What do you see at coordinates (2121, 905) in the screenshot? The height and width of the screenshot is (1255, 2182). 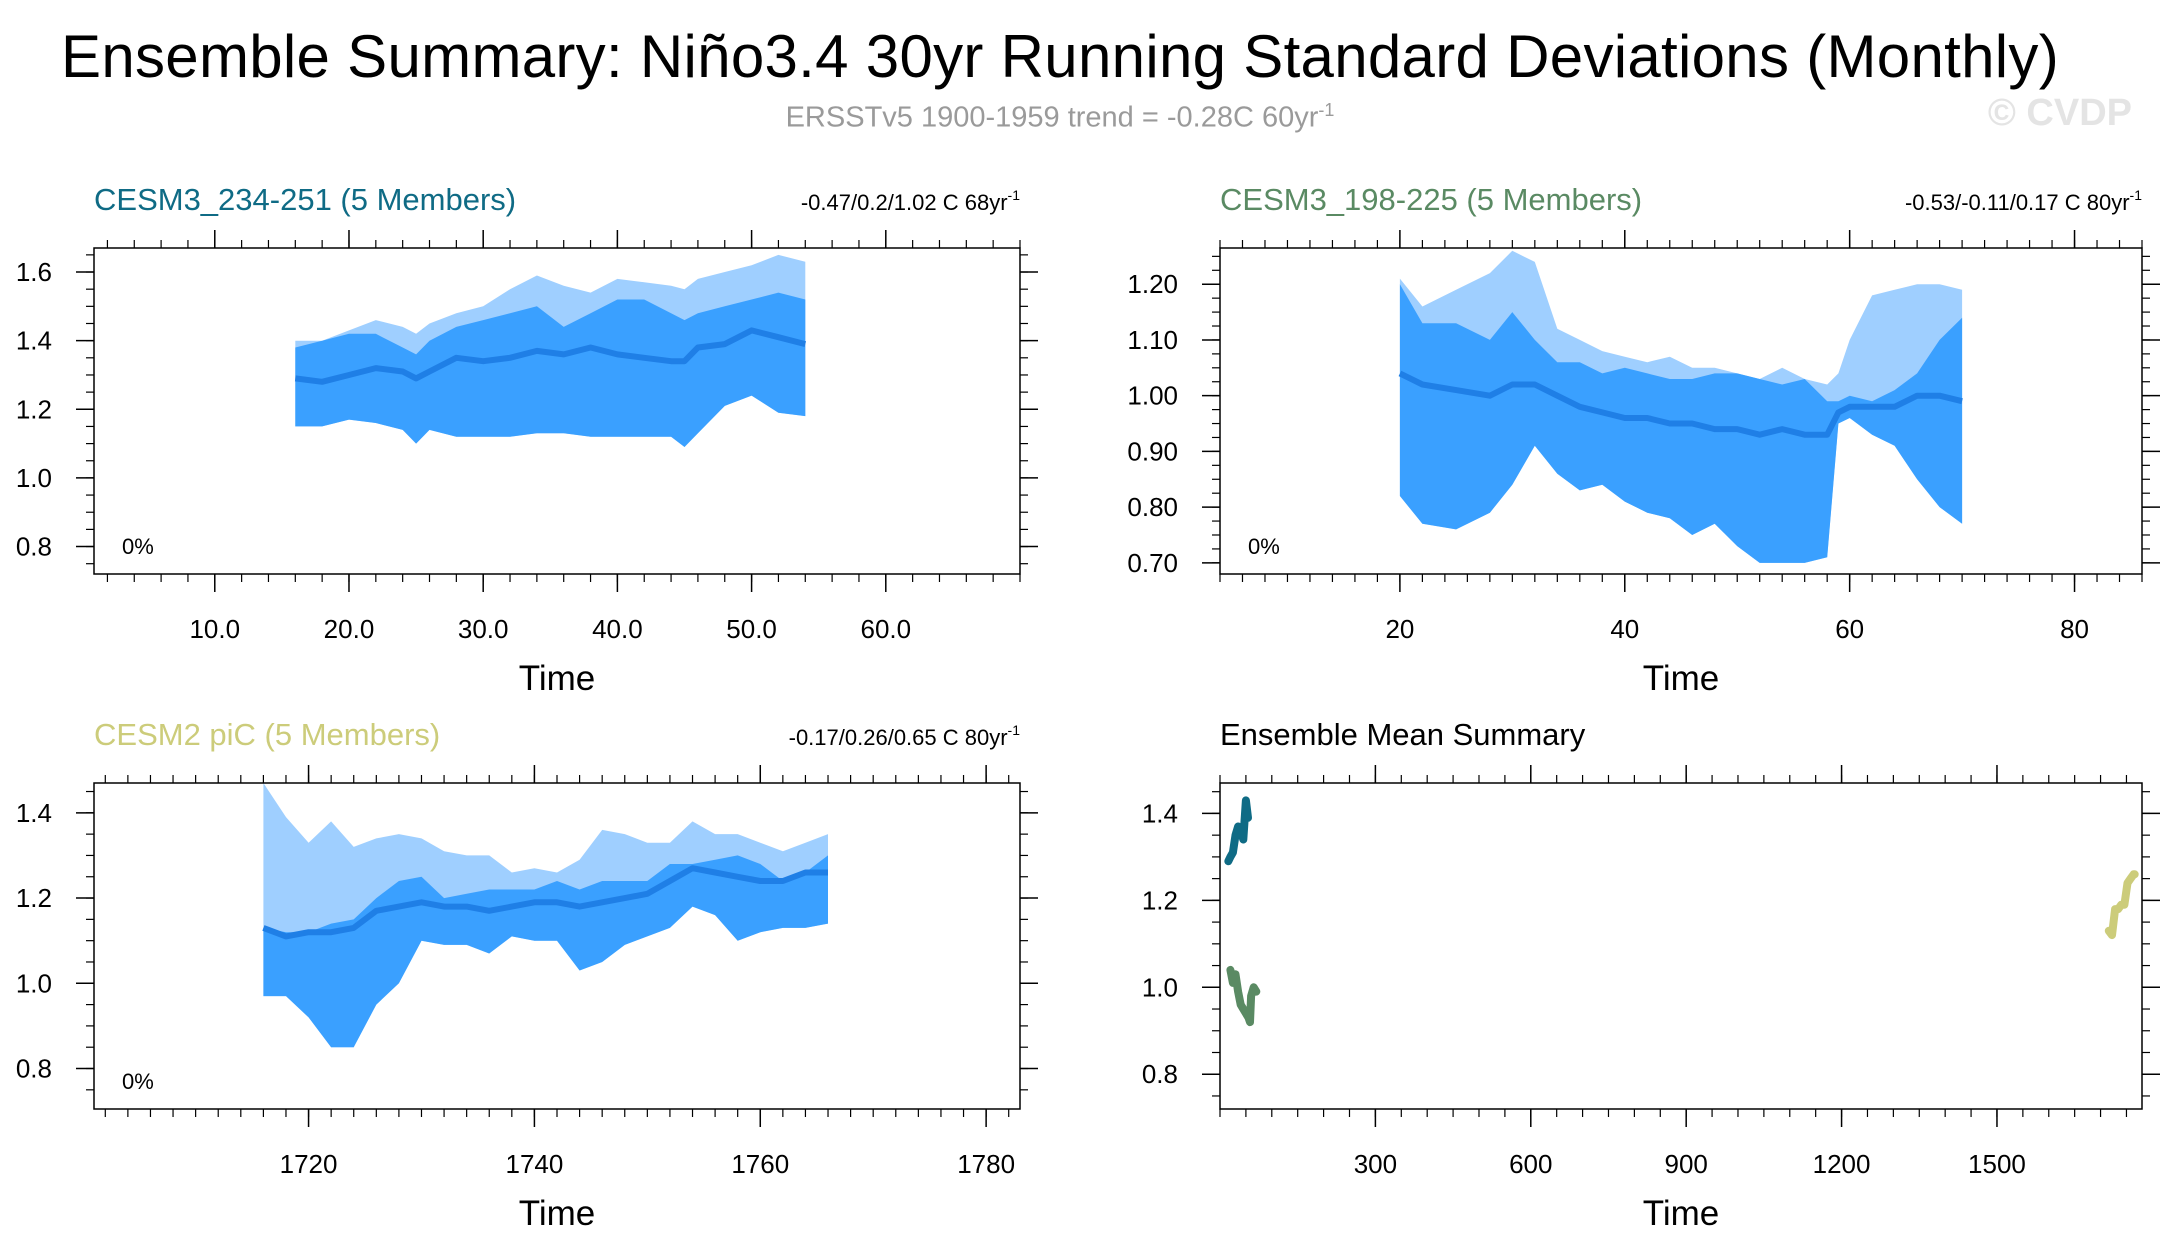 I see `series-line-cesm2_pic` at bounding box center [2121, 905].